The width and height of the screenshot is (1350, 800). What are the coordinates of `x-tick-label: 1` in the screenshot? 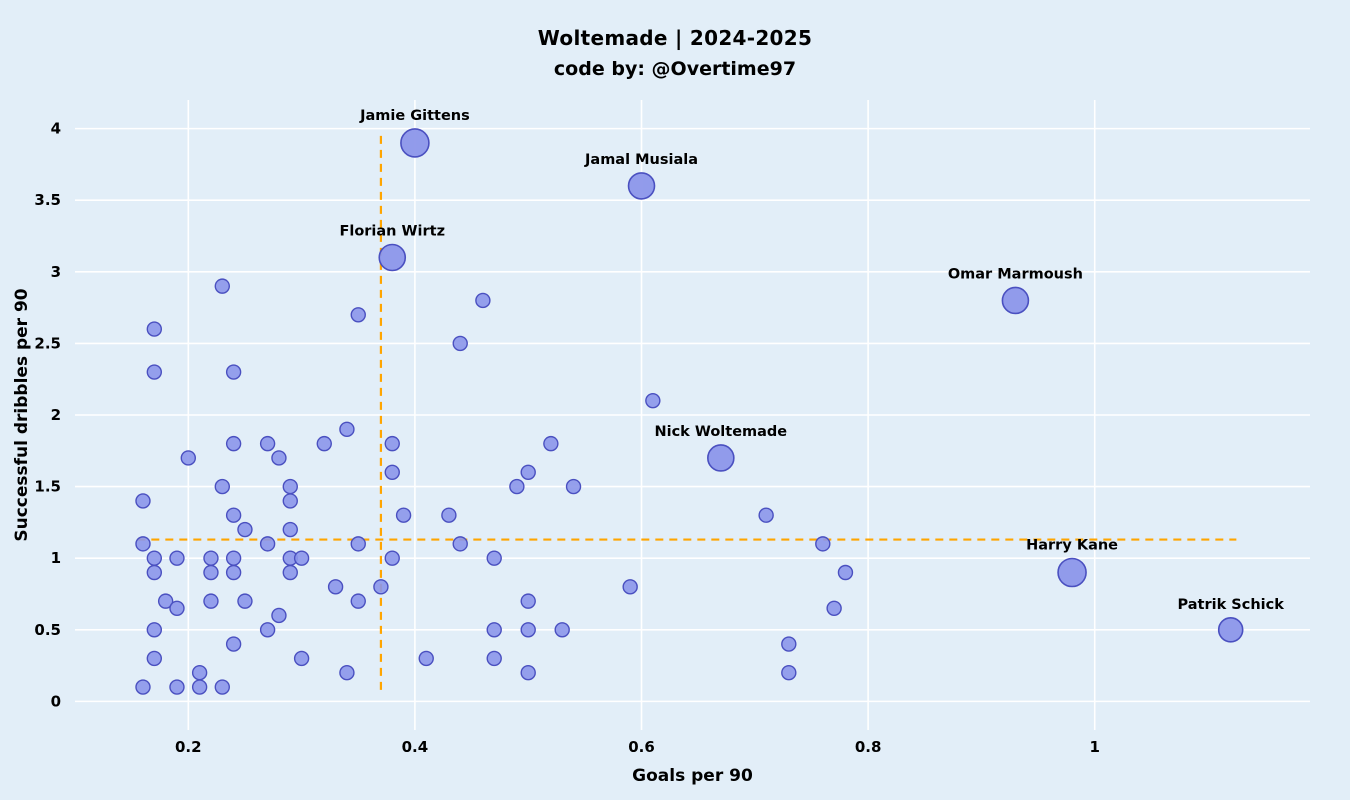 It's located at (1095, 747).